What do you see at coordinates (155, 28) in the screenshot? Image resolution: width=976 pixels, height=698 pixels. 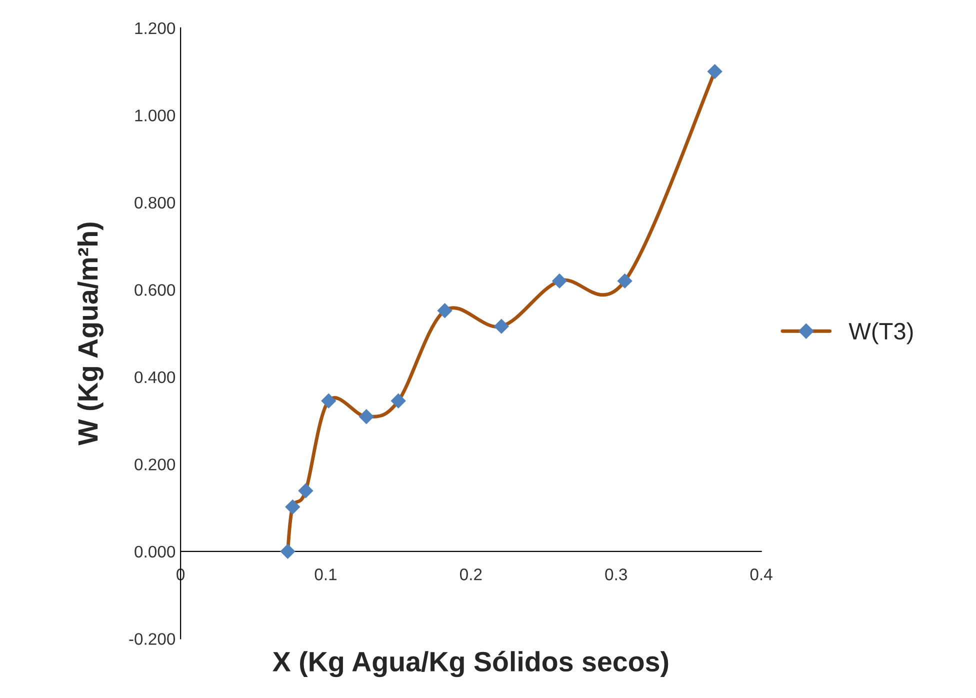 I see `y-tick-label: 1.200` at bounding box center [155, 28].